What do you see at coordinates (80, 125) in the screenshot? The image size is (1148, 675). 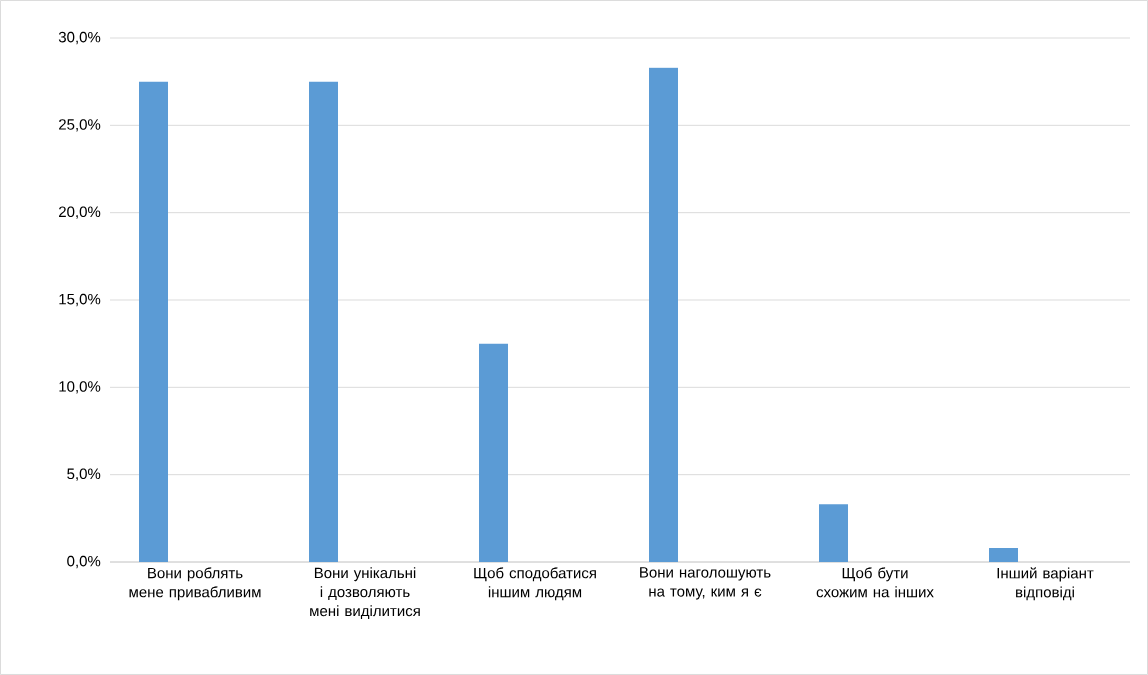 I see `y-tick-label: 25,0%` at bounding box center [80, 125].